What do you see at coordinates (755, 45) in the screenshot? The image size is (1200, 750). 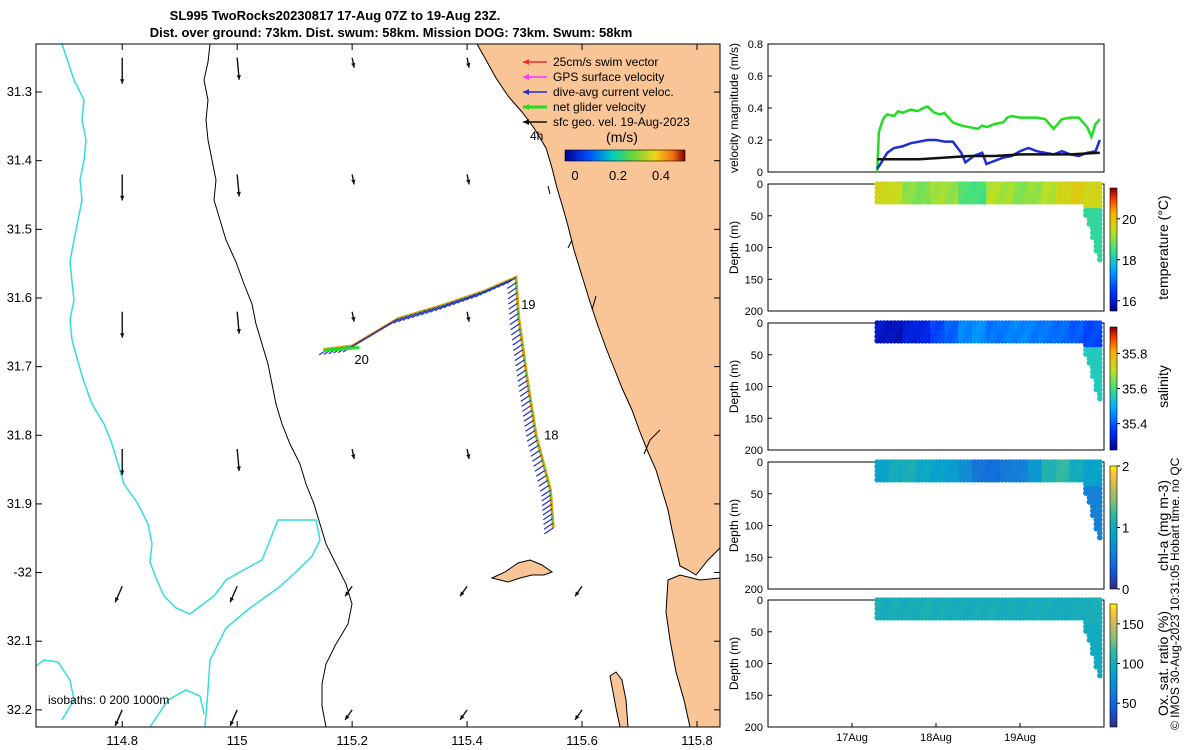 I see `velocity-ytick-label: 0.8` at bounding box center [755, 45].